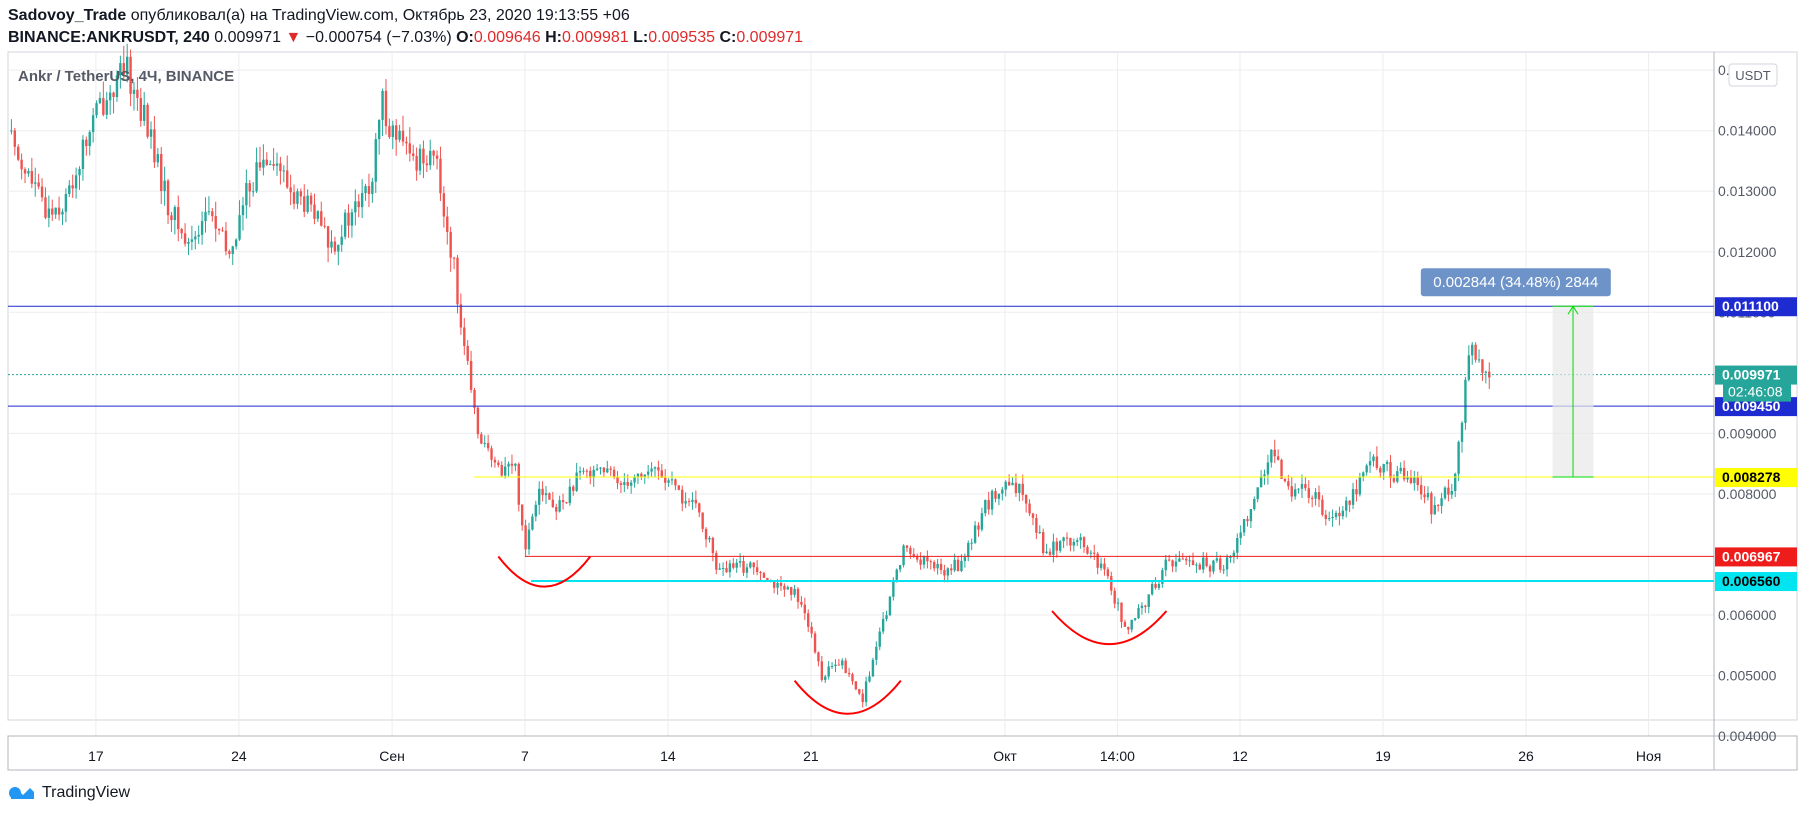 This screenshot has width=1805, height=823. What do you see at coordinates (96, 756) in the screenshot?
I see `x-tick-label: 17` at bounding box center [96, 756].